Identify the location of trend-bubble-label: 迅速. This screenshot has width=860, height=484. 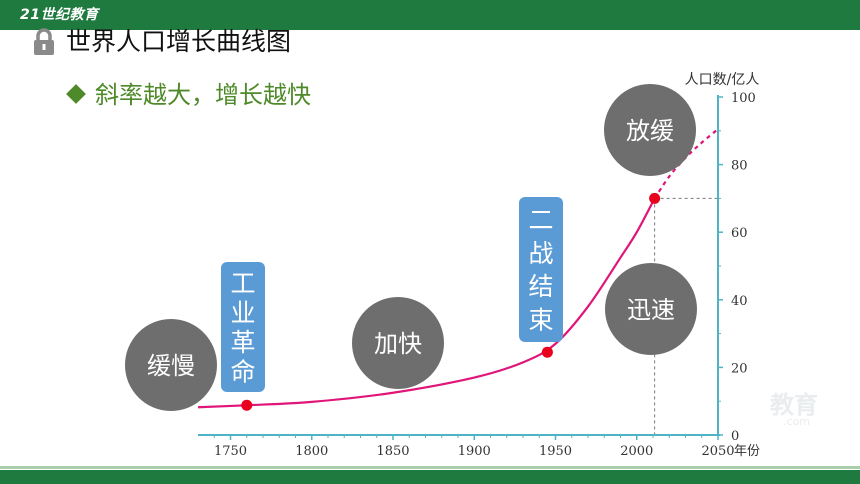
(651, 310).